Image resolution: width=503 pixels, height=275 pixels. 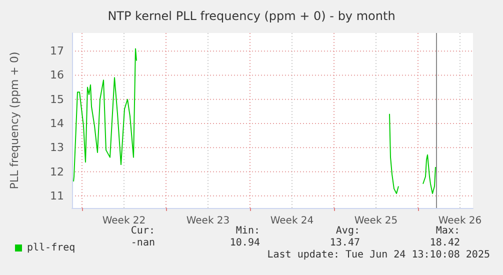 I want to click on text: Max:, so click(x=448, y=231).